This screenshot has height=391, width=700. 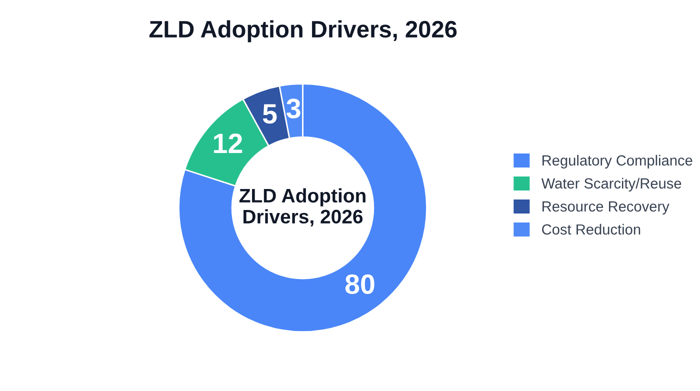 I want to click on data-label: 5, so click(x=269, y=114).